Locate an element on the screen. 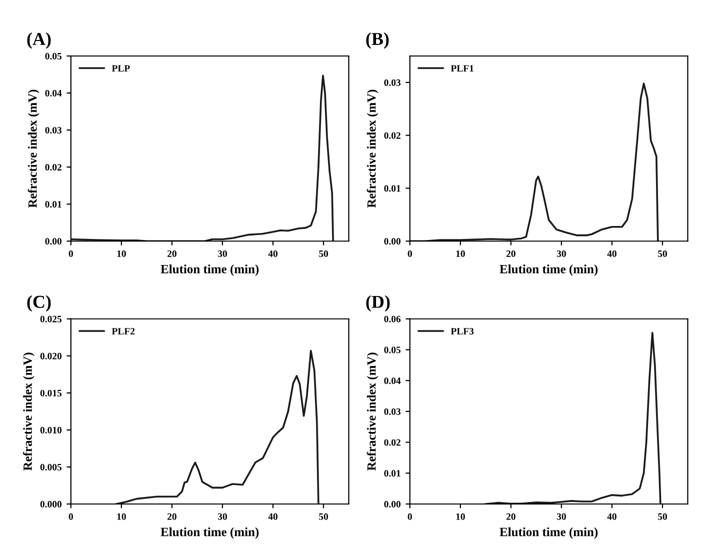 This screenshot has width=709, height=560. chart-title: (B) is located at coordinates (377, 40).